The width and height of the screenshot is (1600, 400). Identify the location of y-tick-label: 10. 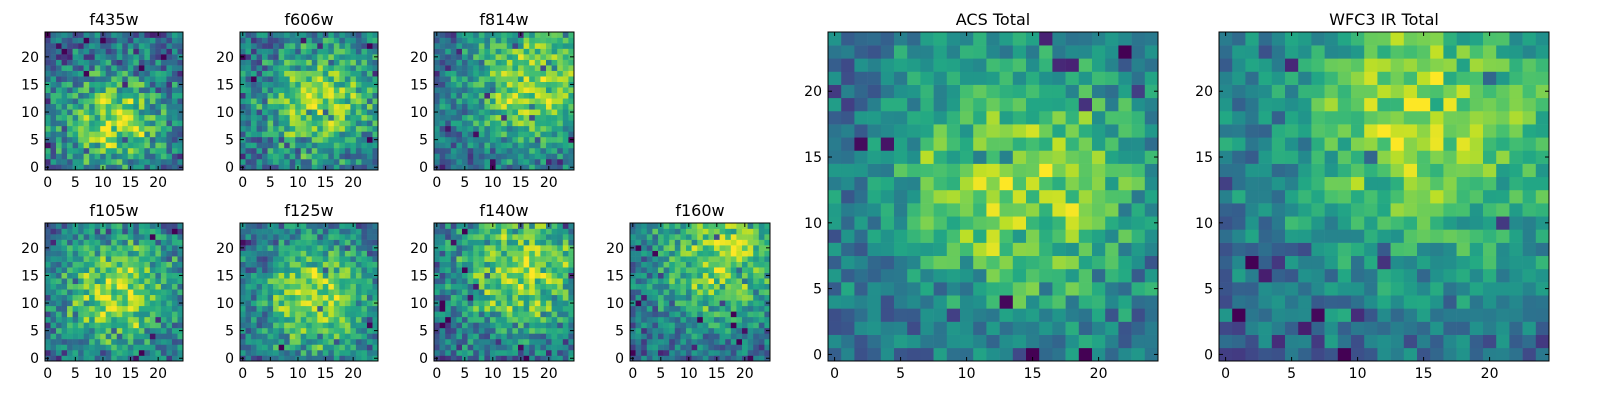
(30, 304).